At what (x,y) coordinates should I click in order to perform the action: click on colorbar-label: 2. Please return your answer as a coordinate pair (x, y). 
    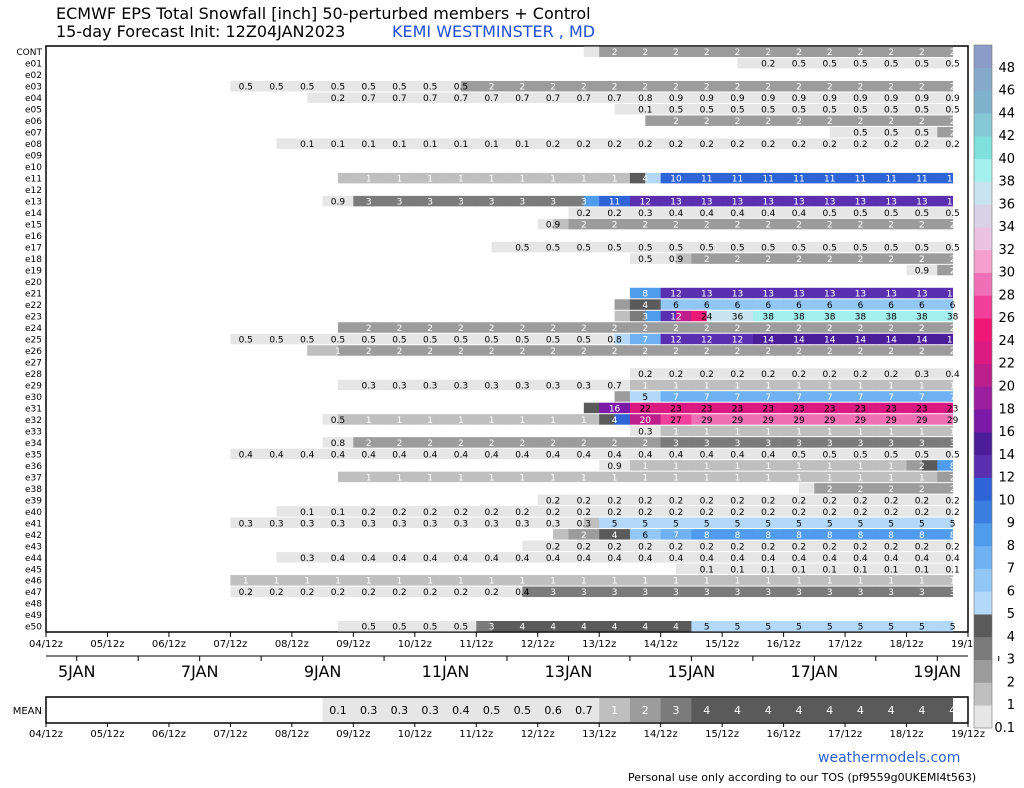
    Looking at the image, I should click on (1011, 682).